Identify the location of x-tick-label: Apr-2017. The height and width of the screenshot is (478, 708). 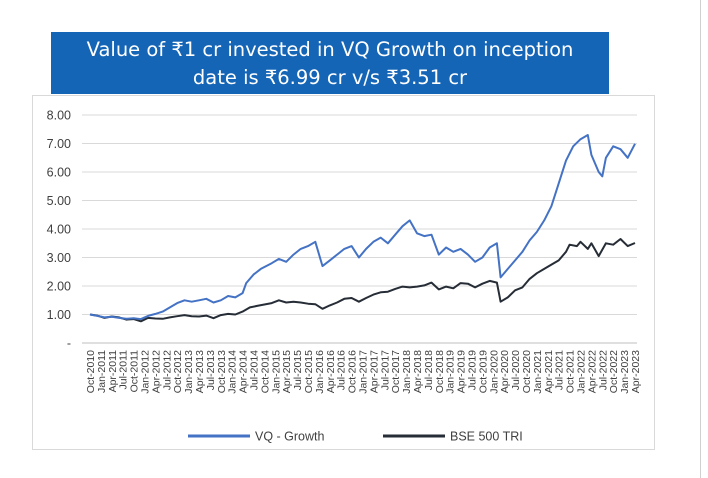
(374, 371).